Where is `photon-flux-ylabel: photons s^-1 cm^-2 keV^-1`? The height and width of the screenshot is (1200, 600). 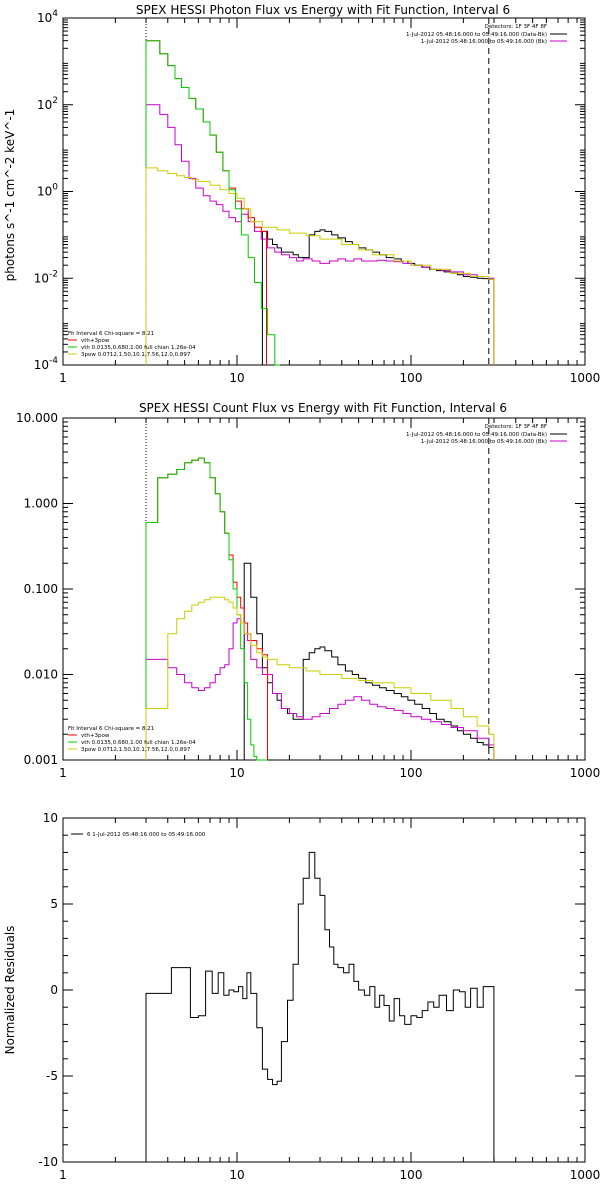
photon-flux-ylabel: photons s^-1 cm^-2 keV^-1 is located at coordinates (10, 195).